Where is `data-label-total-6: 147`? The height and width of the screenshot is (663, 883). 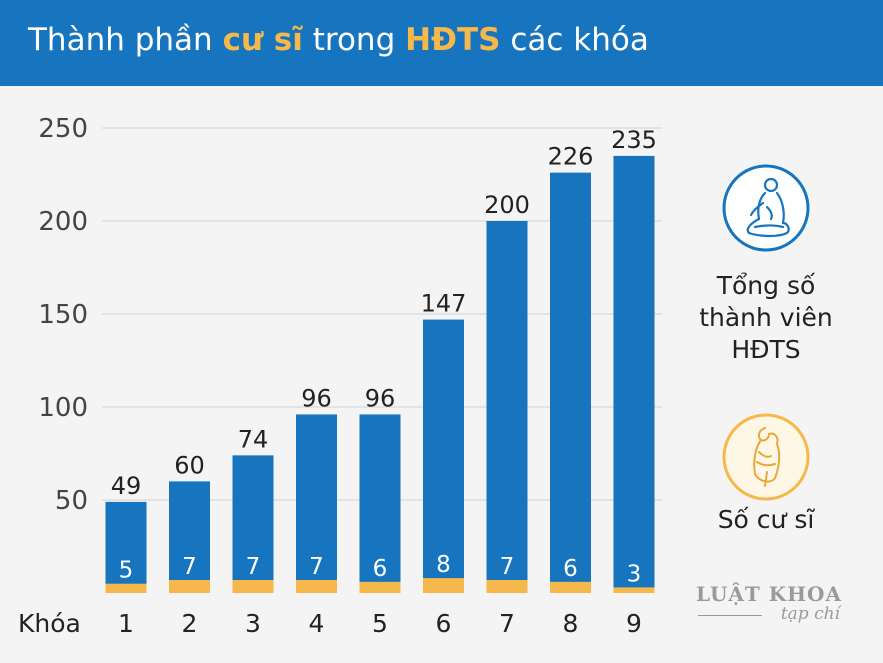 data-label-total-6: 147 is located at coordinates (444, 304).